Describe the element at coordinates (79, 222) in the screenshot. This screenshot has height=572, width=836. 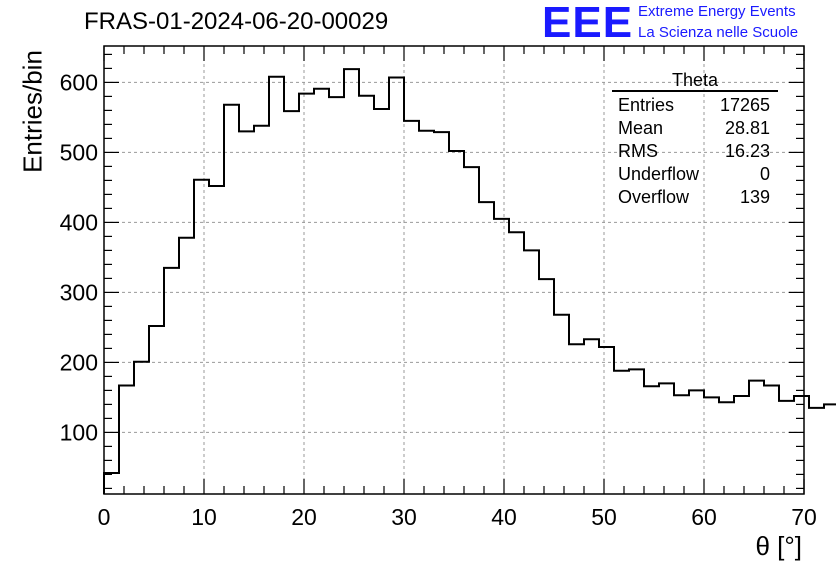
I see `y-tick-label: 400` at that location.